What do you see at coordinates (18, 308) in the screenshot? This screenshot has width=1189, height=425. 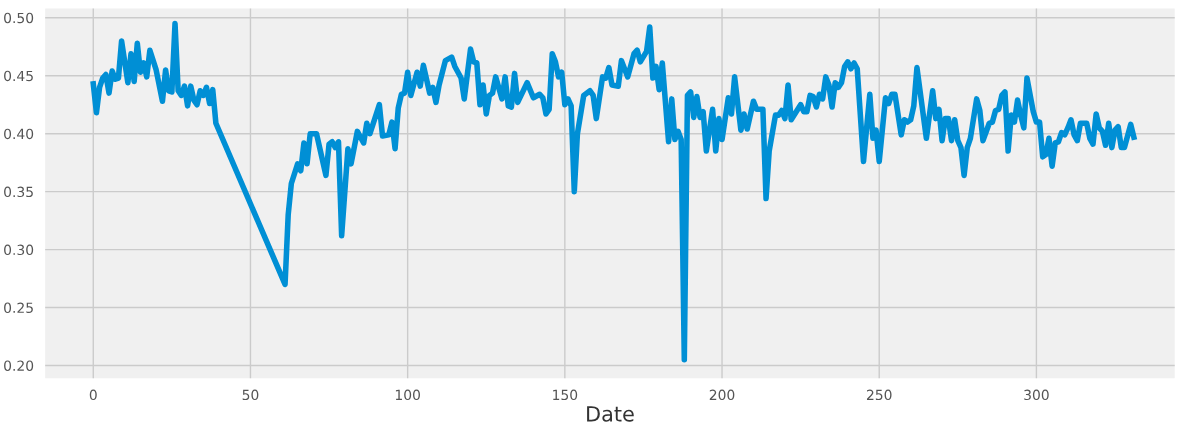 I see `y-tick-label: 0.25` at bounding box center [18, 308].